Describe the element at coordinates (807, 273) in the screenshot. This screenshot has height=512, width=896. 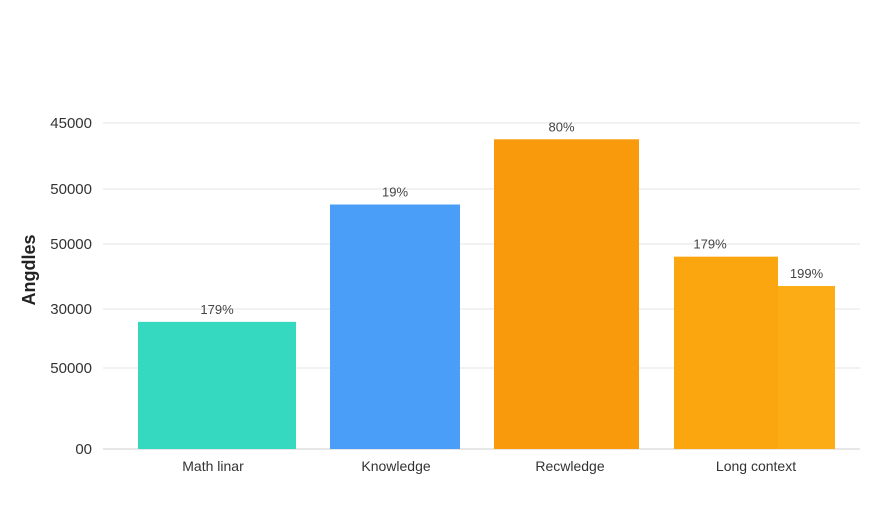
I see `bar-value-label: 199%` at that location.